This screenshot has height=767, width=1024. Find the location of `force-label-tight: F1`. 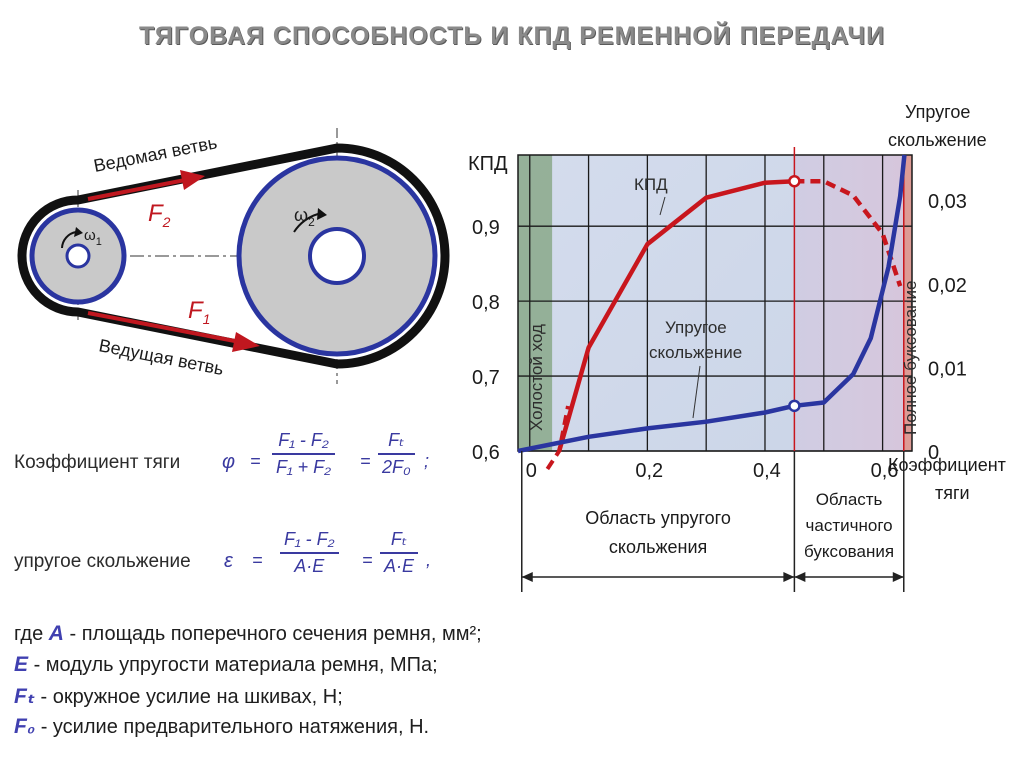

force-label-tight: F1 is located at coordinates (199, 312).